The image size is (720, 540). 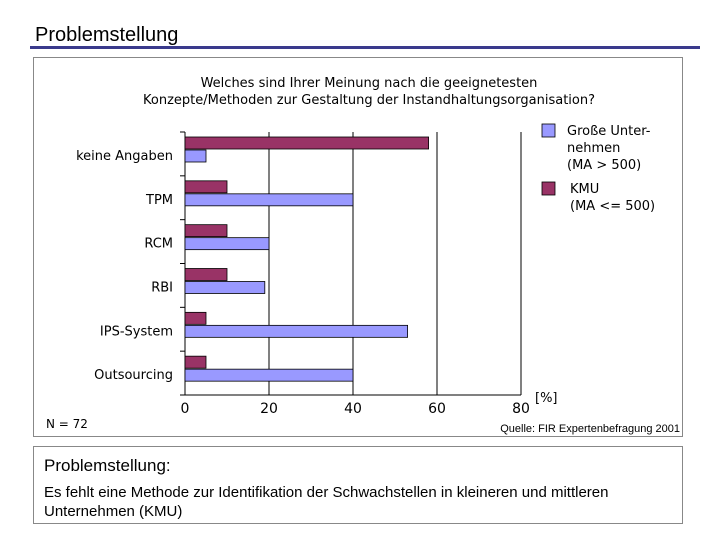 I want to click on category-label: RCM, so click(x=158, y=244).